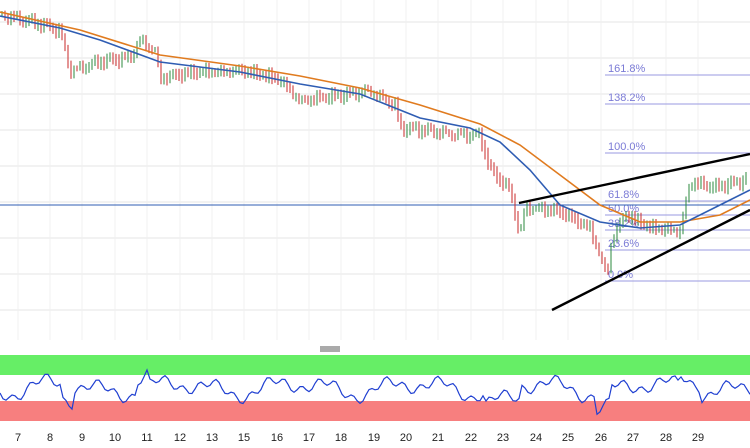  I want to click on fib-level-label: 23.6%, so click(623, 244).